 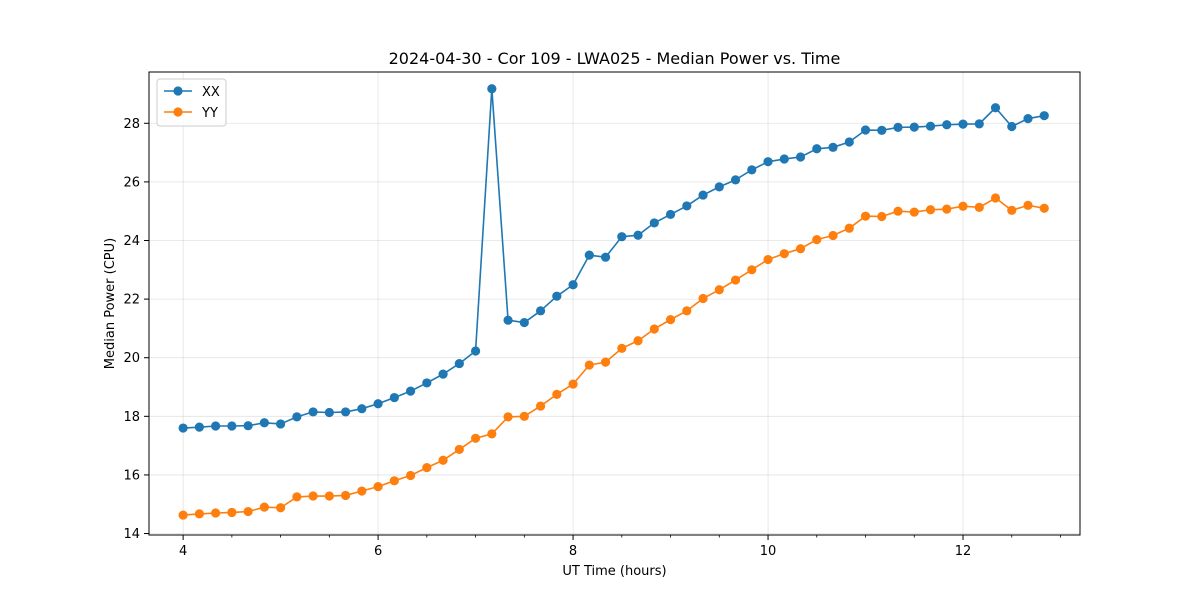 What do you see at coordinates (178, 91) in the screenshot?
I see `legend-marker-xx` at bounding box center [178, 91].